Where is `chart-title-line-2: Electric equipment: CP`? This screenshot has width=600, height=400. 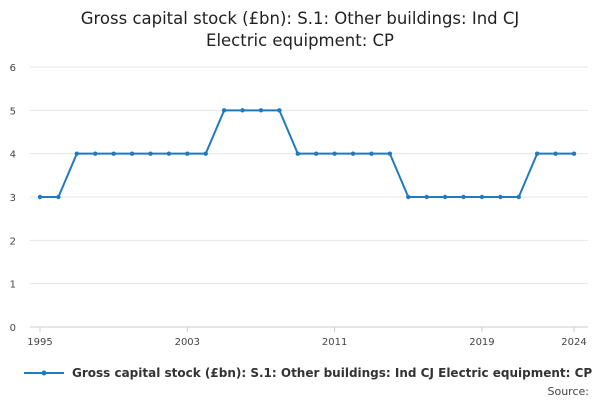 chart-title-line-2: Electric equipment: CP is located at coordinates (300, 40).